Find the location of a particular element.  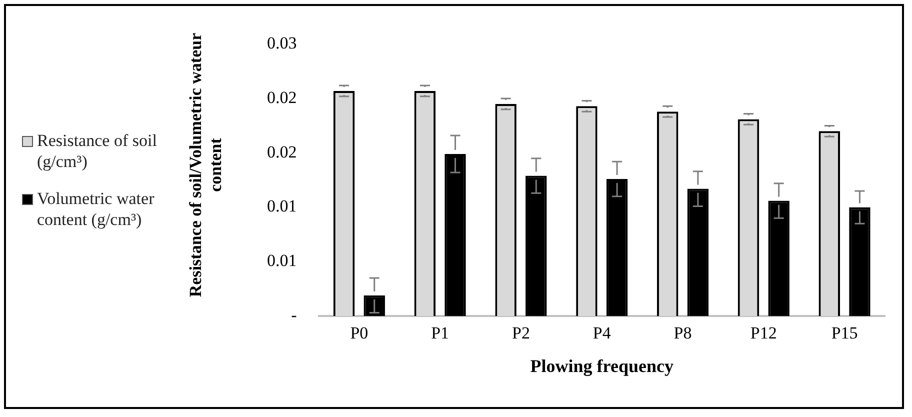

x-tick-label: P15 is located at coordinates (844, 333).